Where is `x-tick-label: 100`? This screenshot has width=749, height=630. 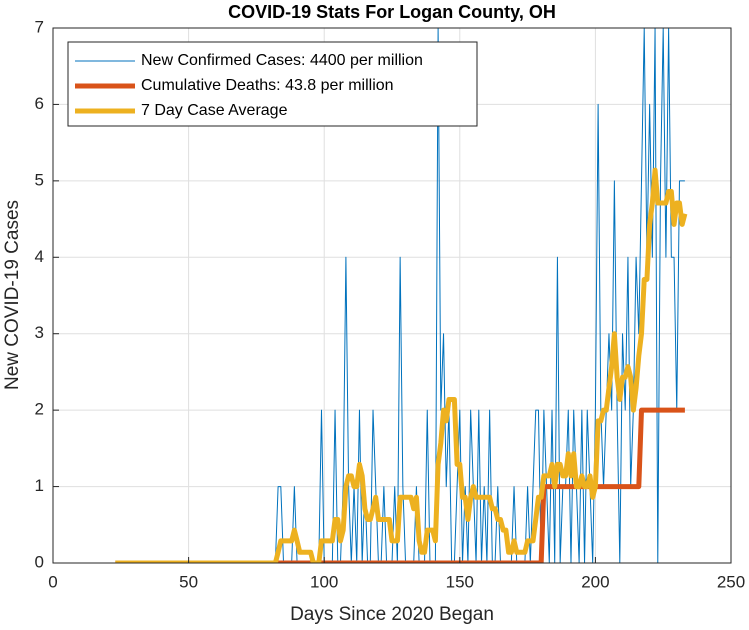
x-tick-label: 100 is located at coordinates (324, 581).